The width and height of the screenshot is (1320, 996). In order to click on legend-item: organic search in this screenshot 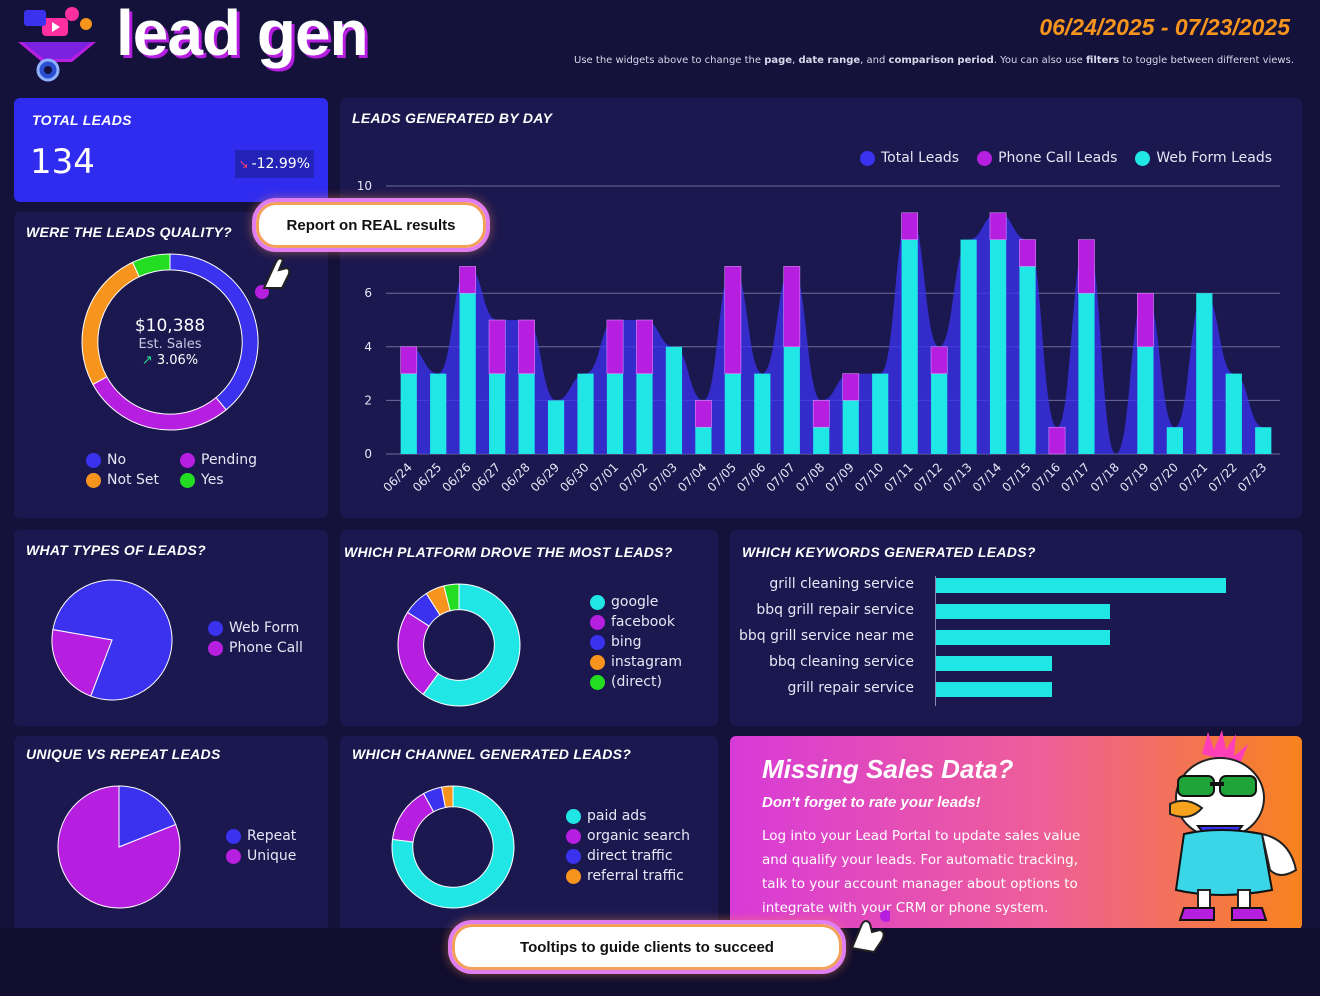, I will do `click(628, 836)`.